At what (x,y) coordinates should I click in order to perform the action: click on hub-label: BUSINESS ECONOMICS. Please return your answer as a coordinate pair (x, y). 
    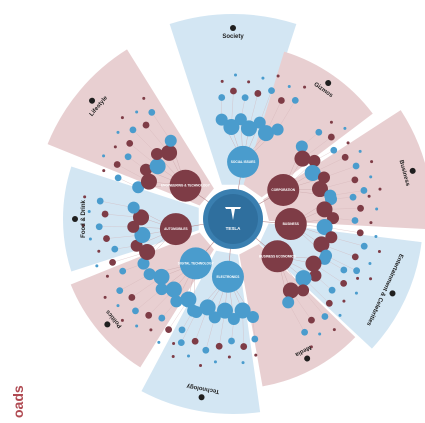
    Looking at the image, I should click on (277, 256).